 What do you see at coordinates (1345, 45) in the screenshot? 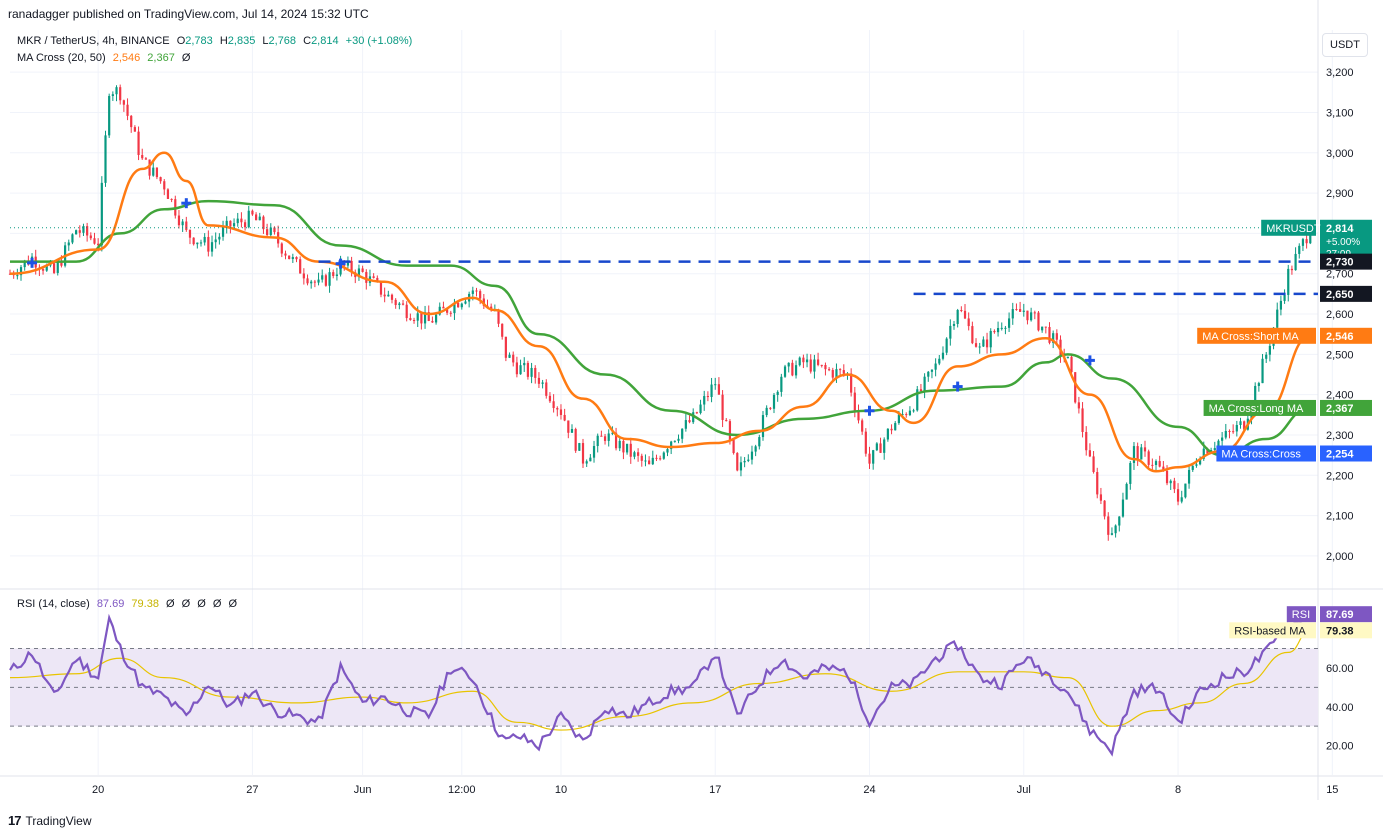
I see `currency-button: USDT` at bounding box center [1345, 45].